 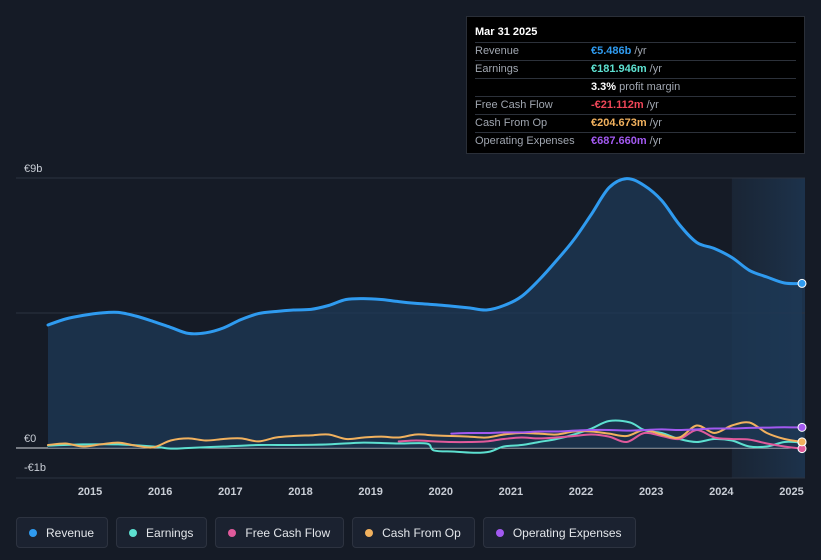 What do you see at coordinates (619, 141) in the screenshot?
I see `tooltip-value: €687.660m` at bounding box center [619, 141].